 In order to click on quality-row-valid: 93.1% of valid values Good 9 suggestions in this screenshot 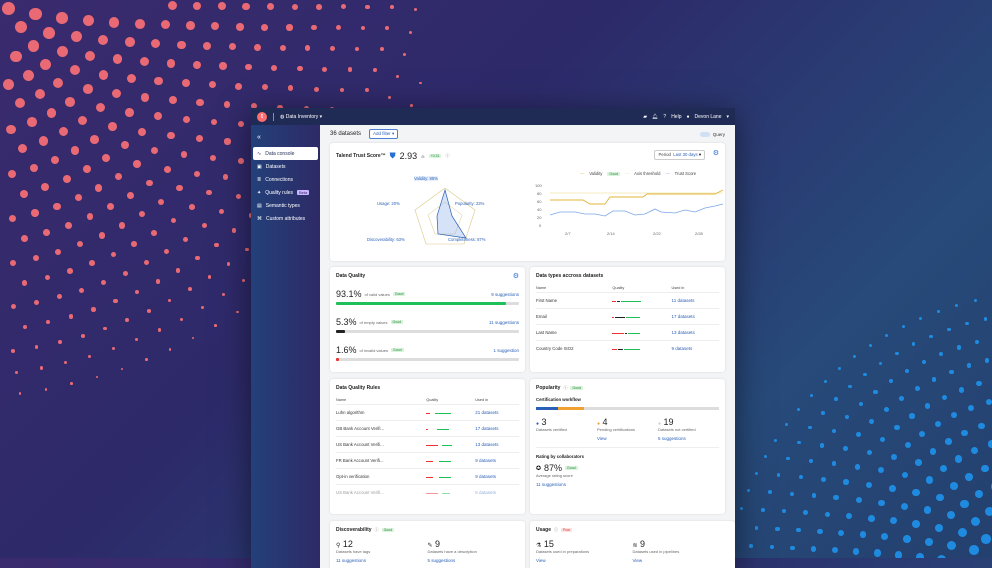, I will do `click(427, 297)`.